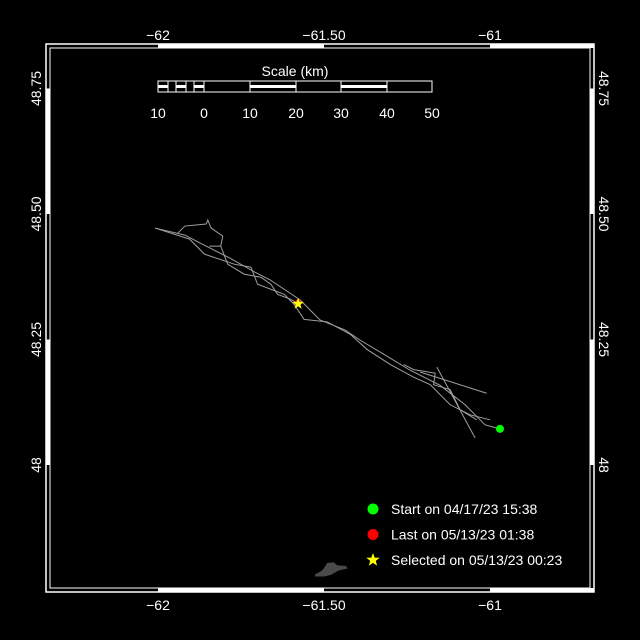 The image size is (640, 640). I want to click on legend-label: Selected on 05/13/23 00:23, so click(476, 560).